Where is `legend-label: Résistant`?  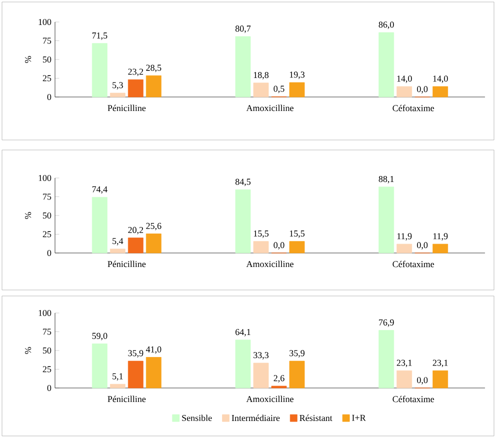 legend-label: Résistant is located at coordinates (316, 418).